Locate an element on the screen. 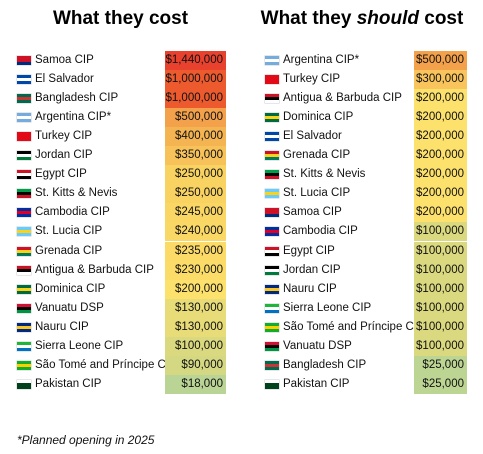 This screenshot has height=454, width=483. table-row: Cambodia CIP $245,000 is located at coordinates (241, 213).